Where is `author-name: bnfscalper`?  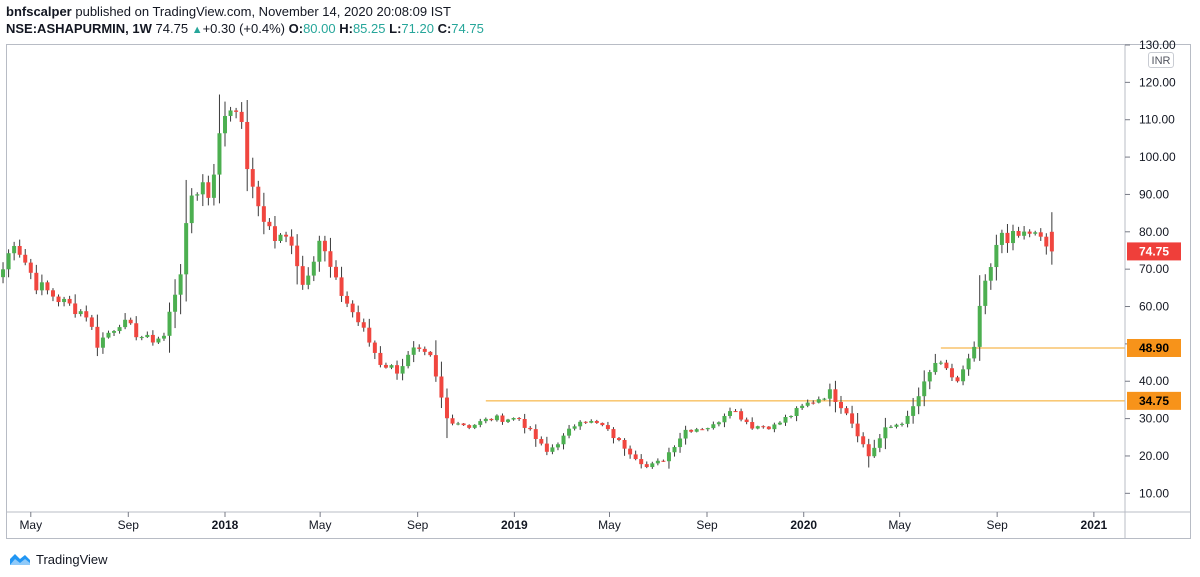
author-name: bnfscalper is located at coordinates (39, 11).